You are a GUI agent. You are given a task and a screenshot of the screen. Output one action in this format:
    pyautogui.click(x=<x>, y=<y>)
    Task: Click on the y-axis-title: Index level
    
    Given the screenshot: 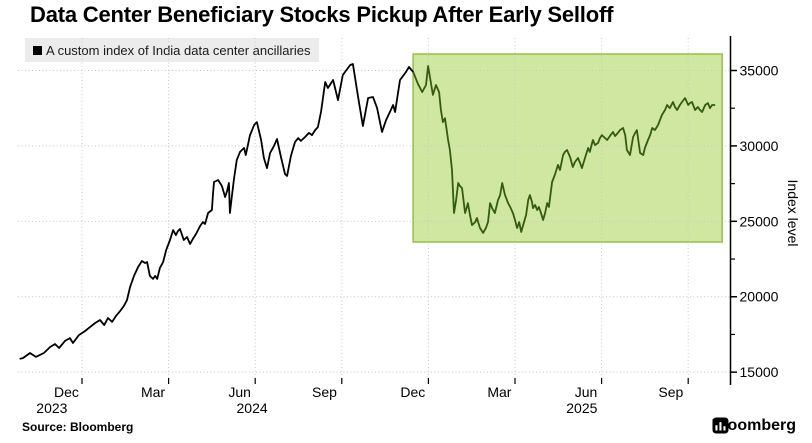 What is the action you would take?
    pyautogui.click(x=793, y=213)
    